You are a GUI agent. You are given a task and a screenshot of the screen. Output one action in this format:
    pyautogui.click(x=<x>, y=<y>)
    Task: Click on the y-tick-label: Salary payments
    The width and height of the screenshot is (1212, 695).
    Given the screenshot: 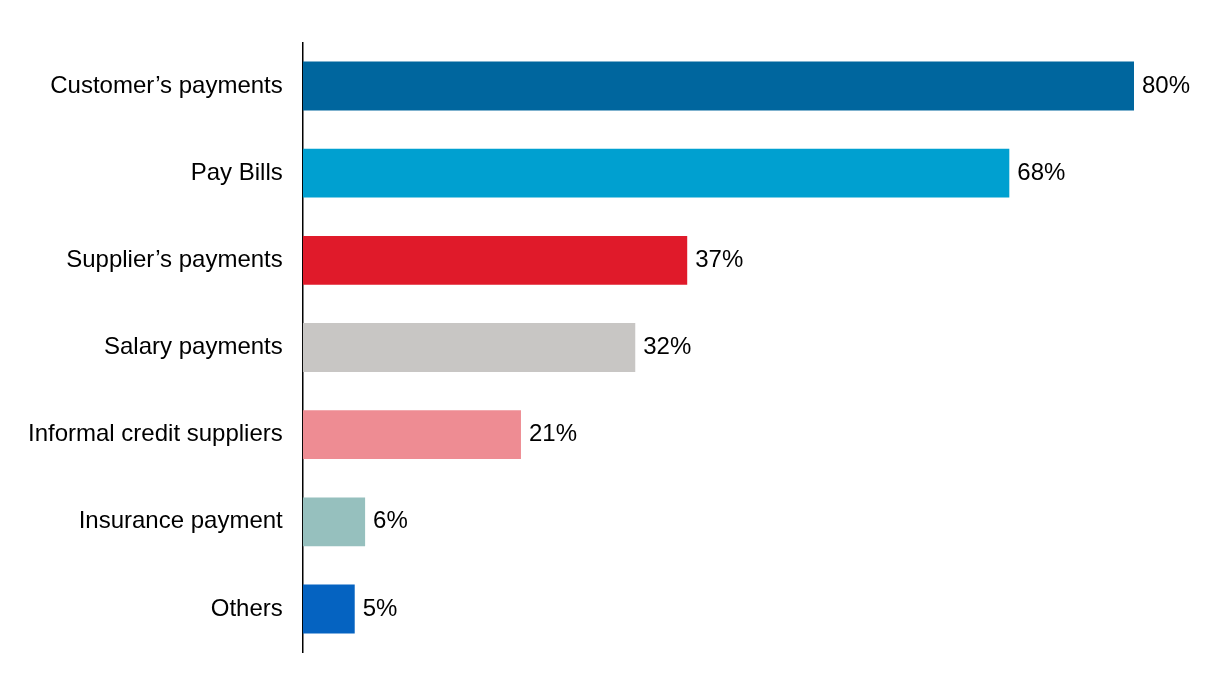 What is the action you would take?
    pyautogui.click(x=193, y=346)
    